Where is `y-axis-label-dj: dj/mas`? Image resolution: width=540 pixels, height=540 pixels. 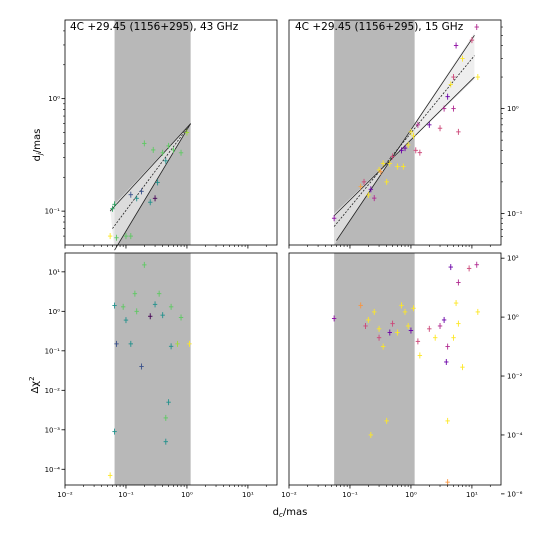 y-axis-label-dj: dj/mas is located at coordinates (38, 145).